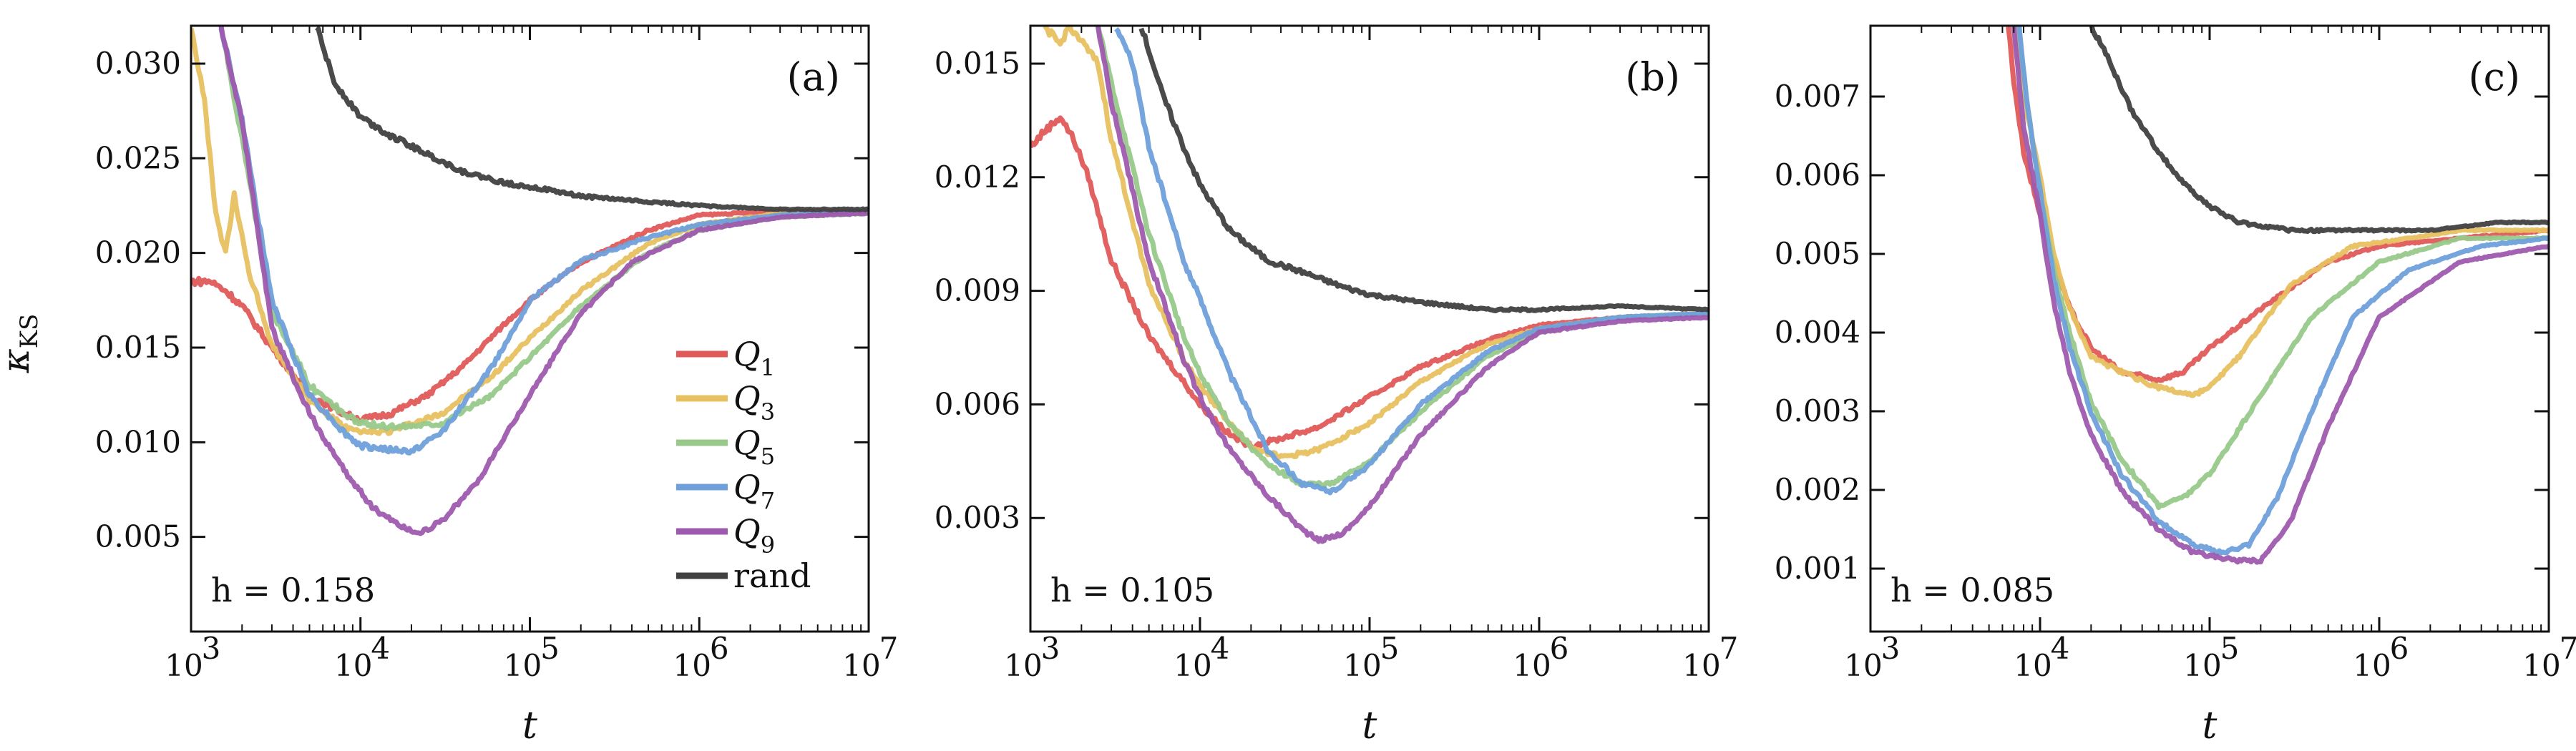 This screenshot has width=2576, height=751. What do you see at coordinates (138, 441) in the screenshot?
I see `y-tick-label: 0.010` at bounding box center [138, 441].